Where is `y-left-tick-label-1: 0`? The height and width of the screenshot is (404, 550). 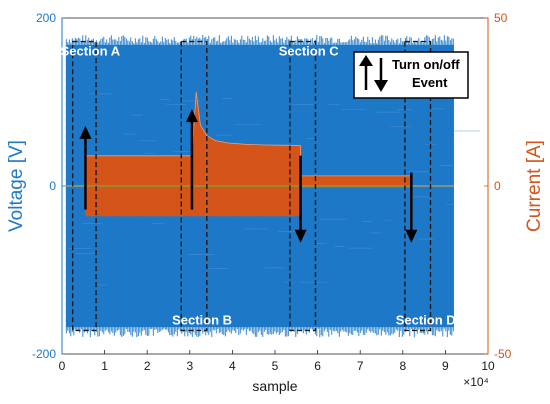
y-left-tick-label-1: 0 is located at coordinates (52, 186).